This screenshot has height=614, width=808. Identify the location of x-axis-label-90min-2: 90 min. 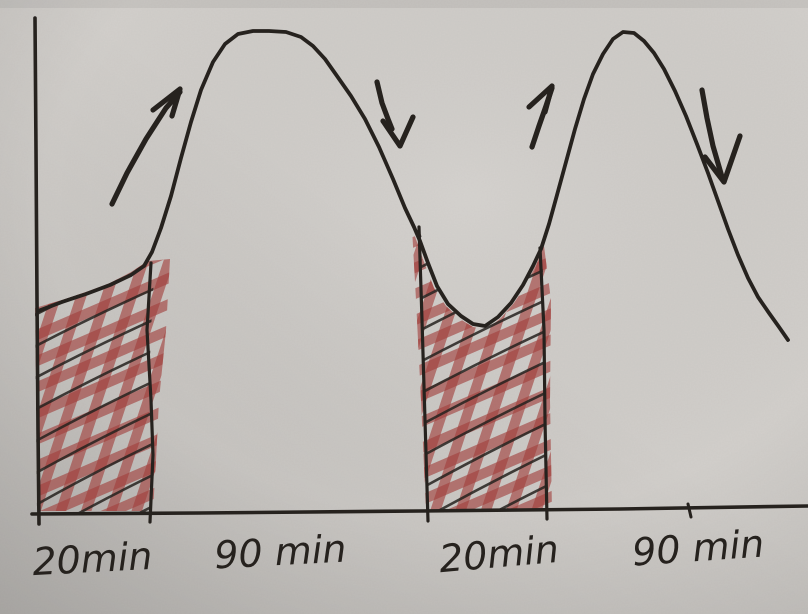
(698, 547).